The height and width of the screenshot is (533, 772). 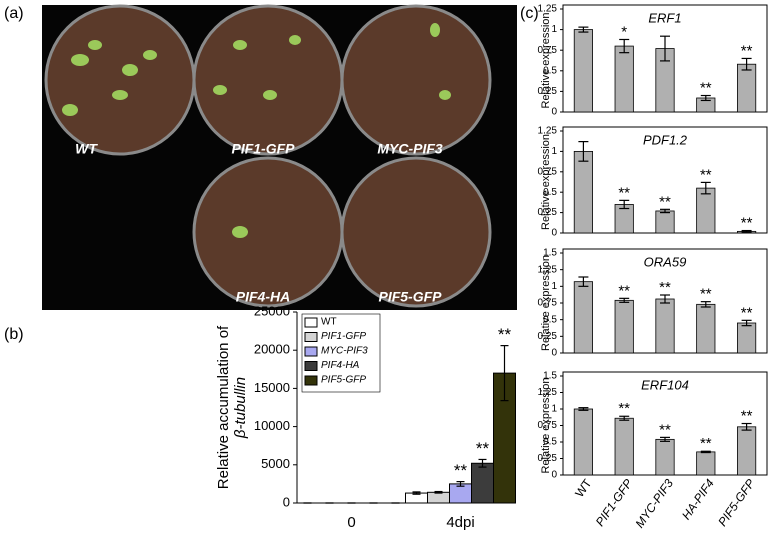 I want to click on x-tick-label: PIF1-GFP, so click(x=614, y=503).